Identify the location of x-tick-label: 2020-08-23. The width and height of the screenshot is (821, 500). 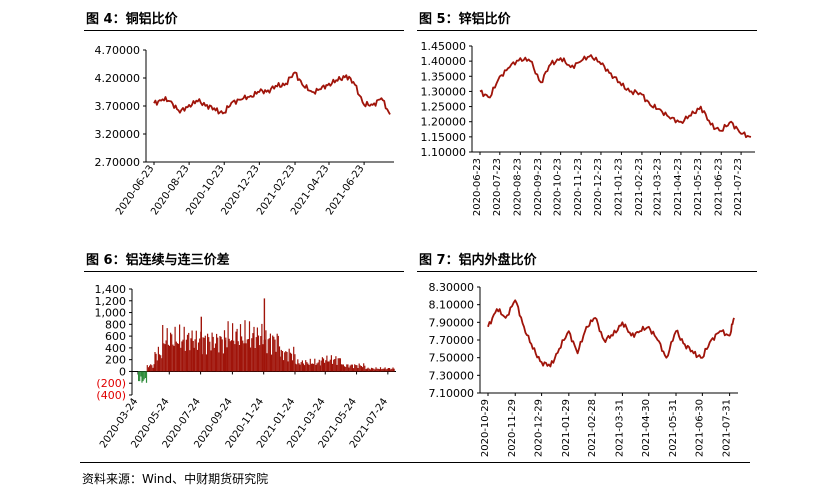
(517, 187).